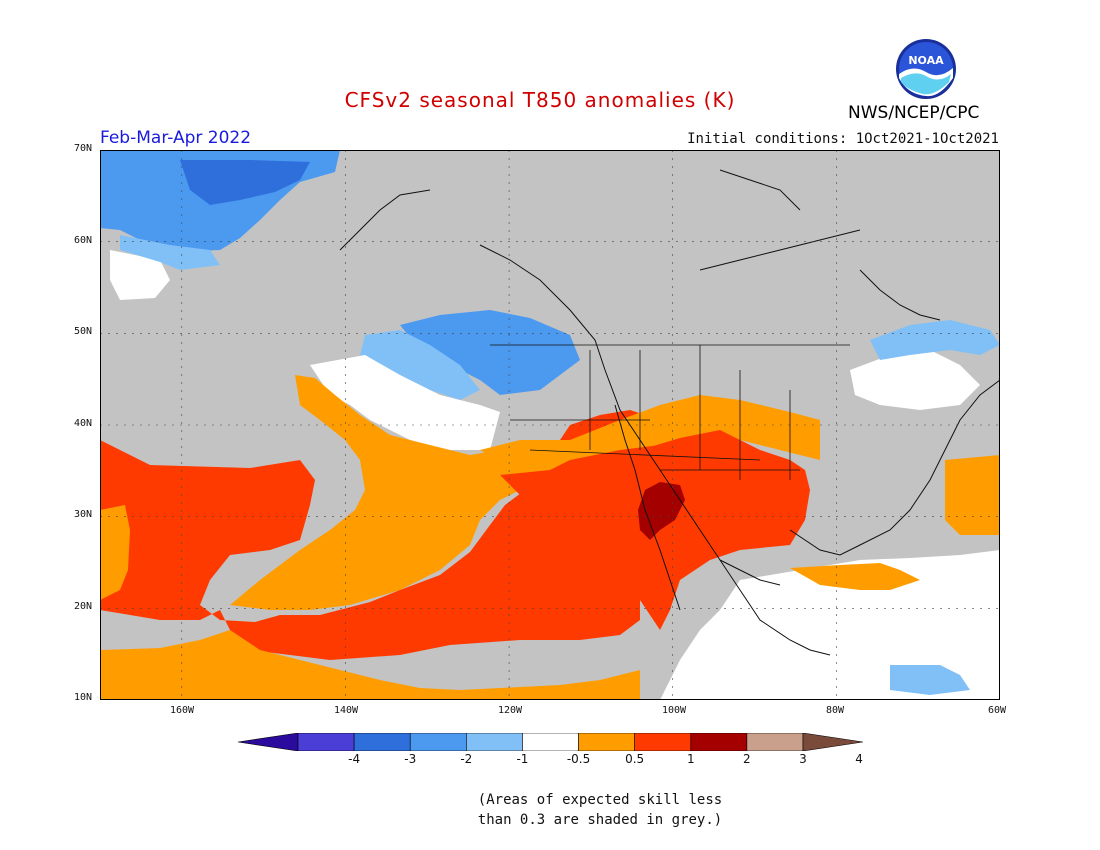  What do you see at coordinates (140, 275) in the screenshot?
I see `anomaly-region-bering-white` at bounding box center [140, 275].